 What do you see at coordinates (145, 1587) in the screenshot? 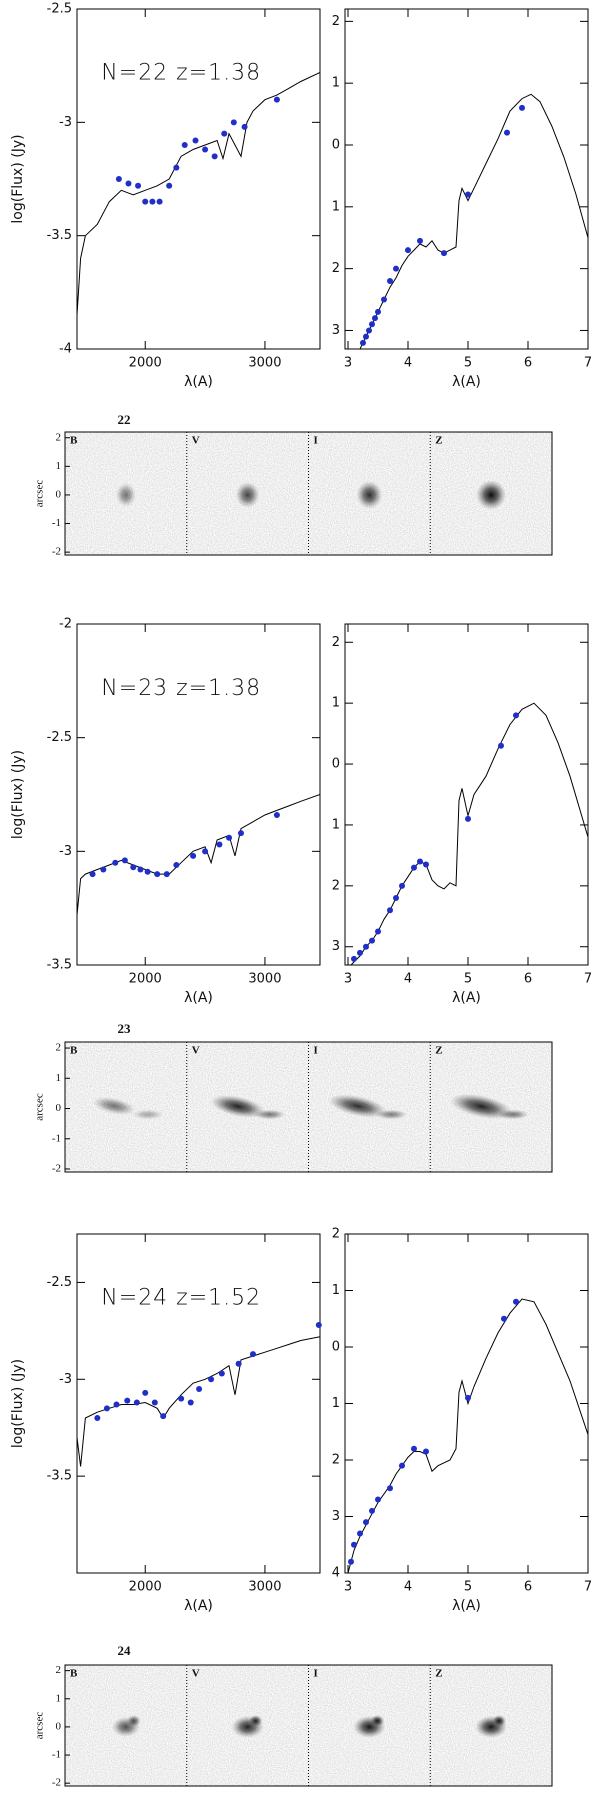
I see `x-tick-label: 2000` at bounding box center [145, 1587].